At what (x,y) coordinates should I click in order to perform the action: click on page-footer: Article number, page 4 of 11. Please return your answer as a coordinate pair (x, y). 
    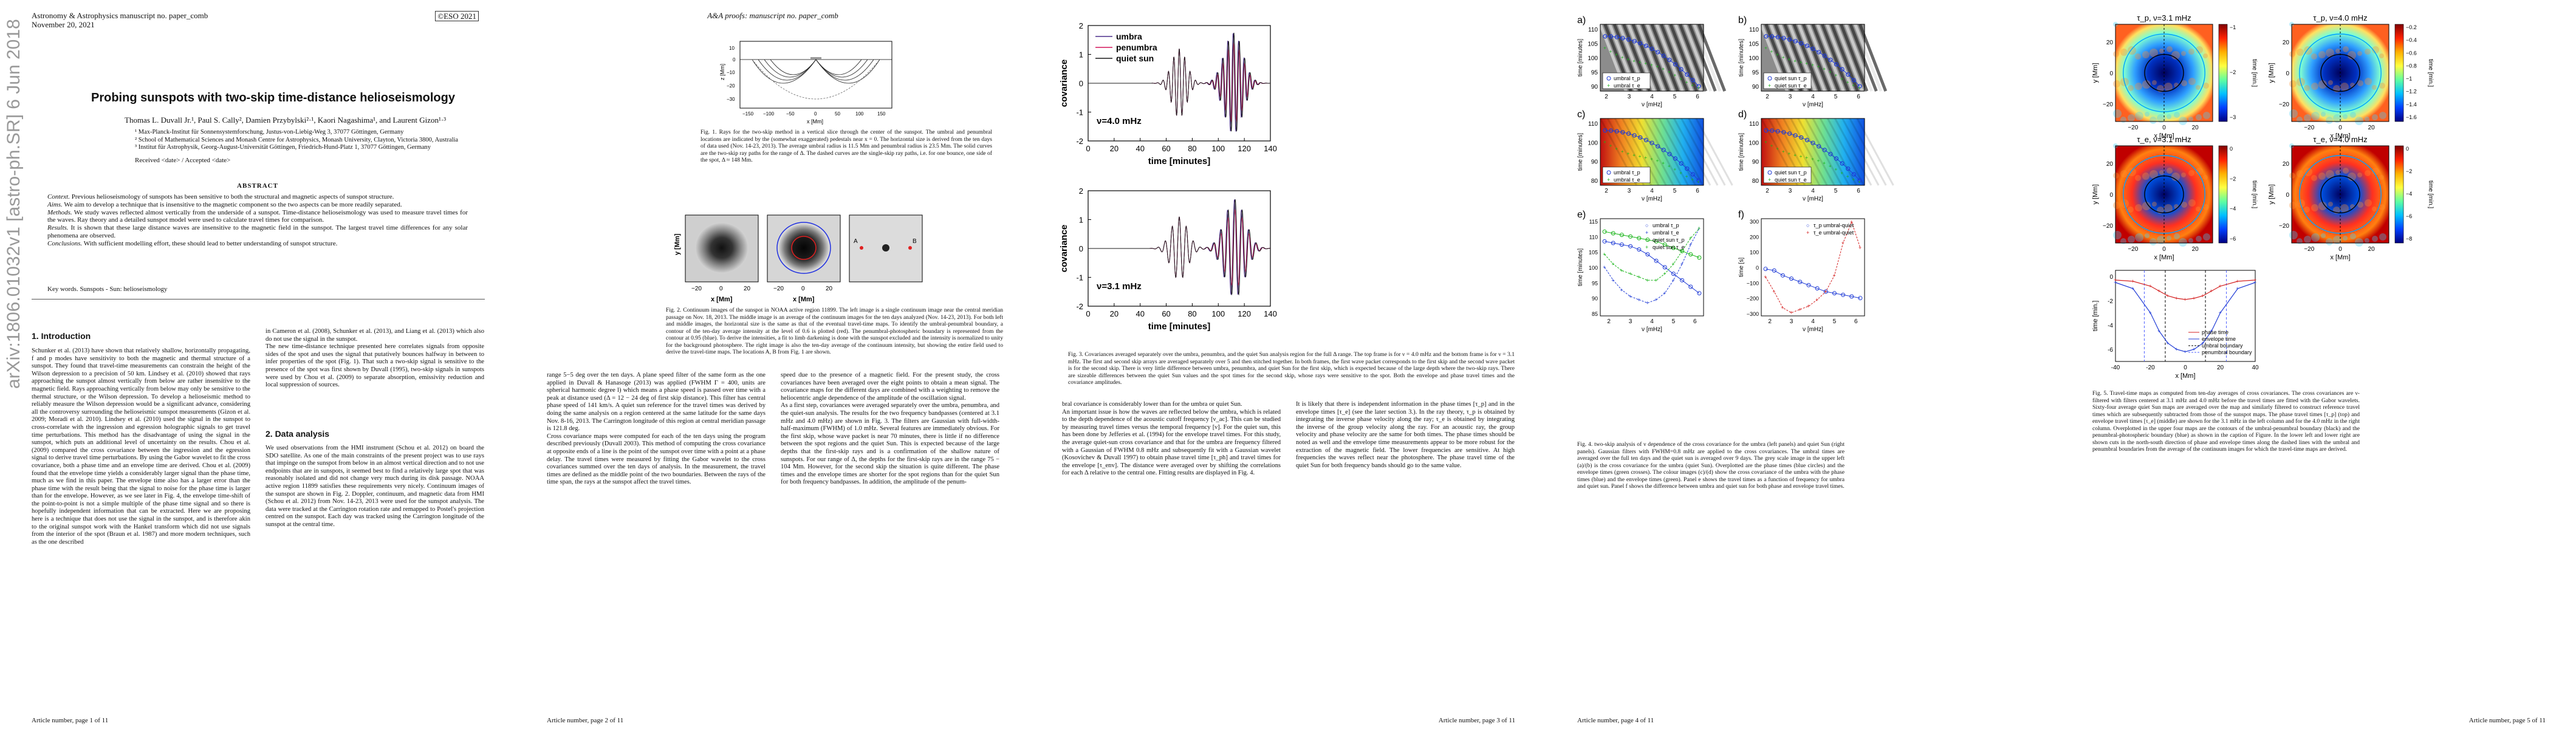
    Looking at the image, I should click on (1615, 721).